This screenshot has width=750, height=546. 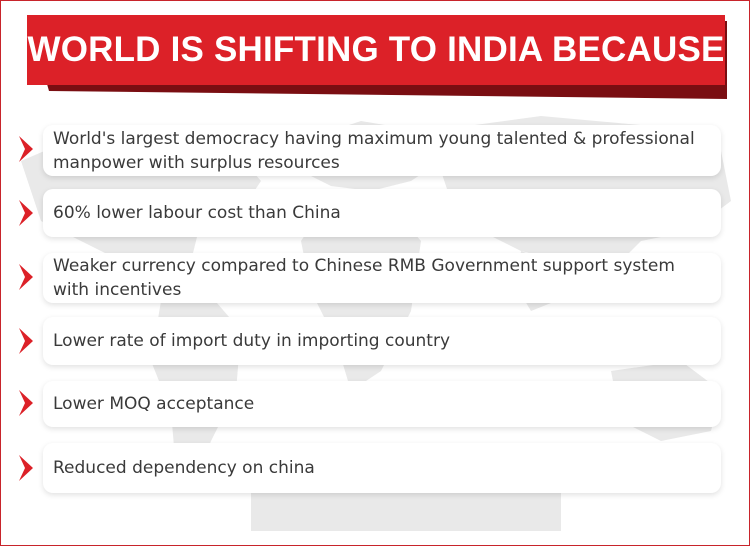 I want to click on page-title: WORLD IS SHIFTING TO INDIA BECAUSE, so click(x=376, y=49).